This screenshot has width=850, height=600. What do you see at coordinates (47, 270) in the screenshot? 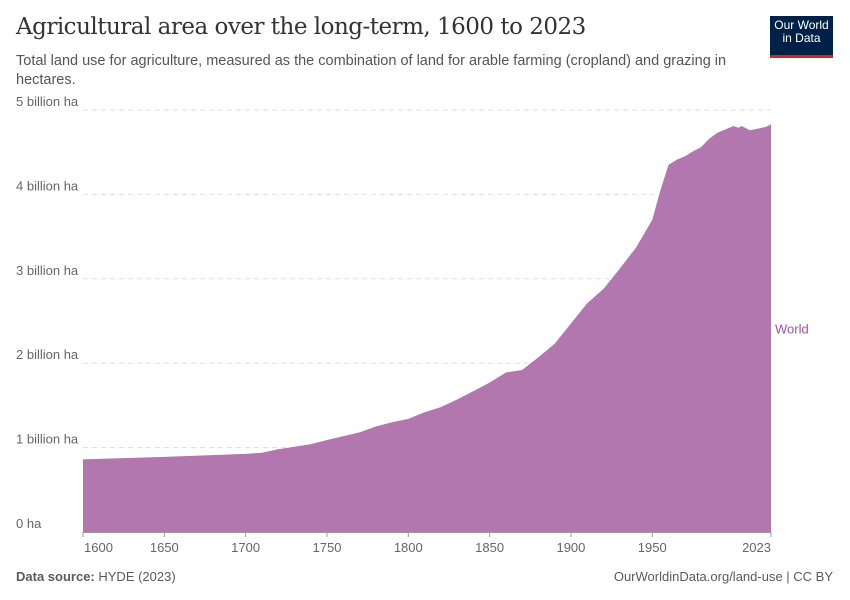
I see `y-tick-label: 3 billion ha` at bounding box center [47, 270].